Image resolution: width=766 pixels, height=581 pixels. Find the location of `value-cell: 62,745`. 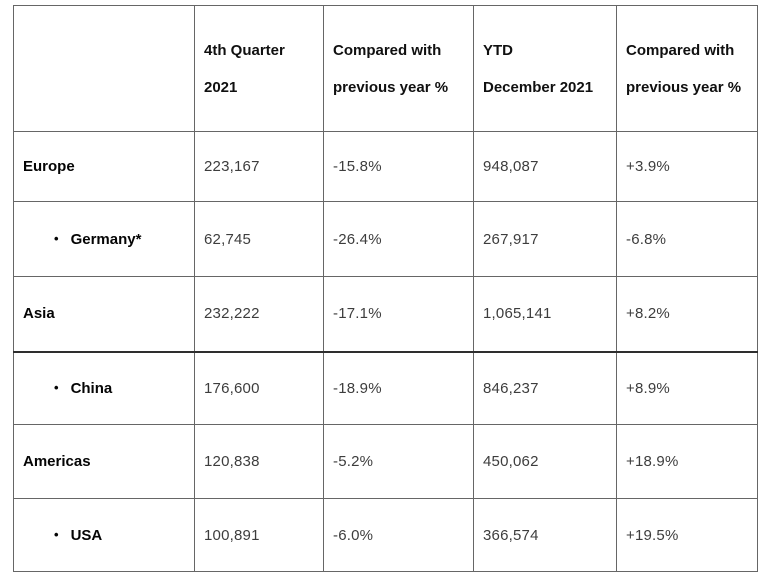

value-cell: 62,745 is located at coordinates (259, 239).